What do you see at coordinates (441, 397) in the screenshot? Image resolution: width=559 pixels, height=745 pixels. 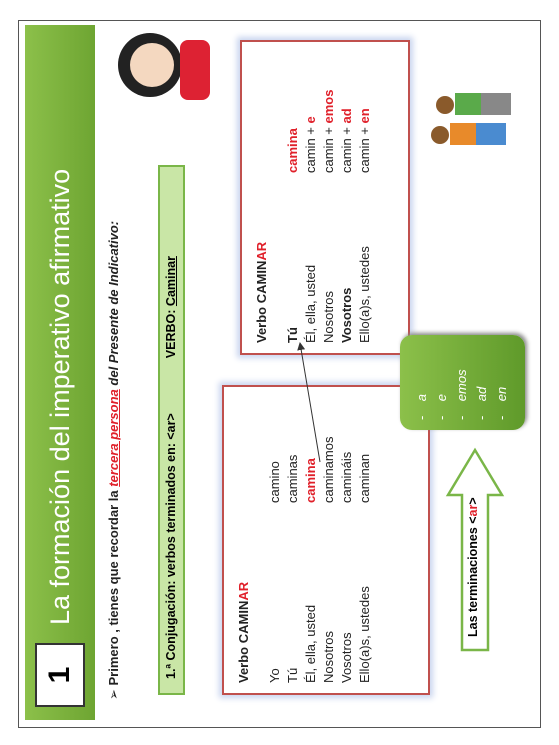 I see `ending: e` at bounding box center [441, 397].